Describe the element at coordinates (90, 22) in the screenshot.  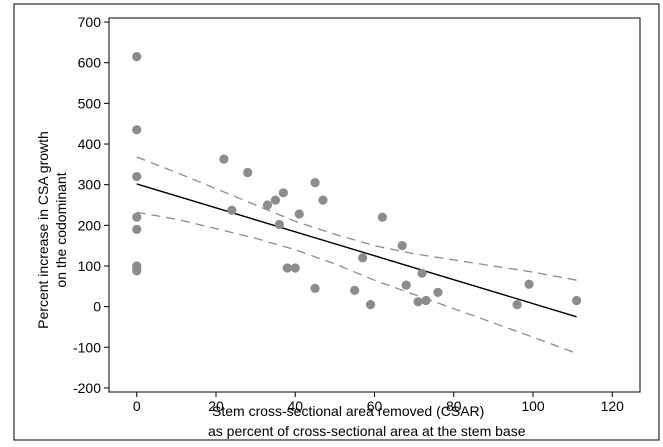
I see `y-tick-label: 700` at that location.